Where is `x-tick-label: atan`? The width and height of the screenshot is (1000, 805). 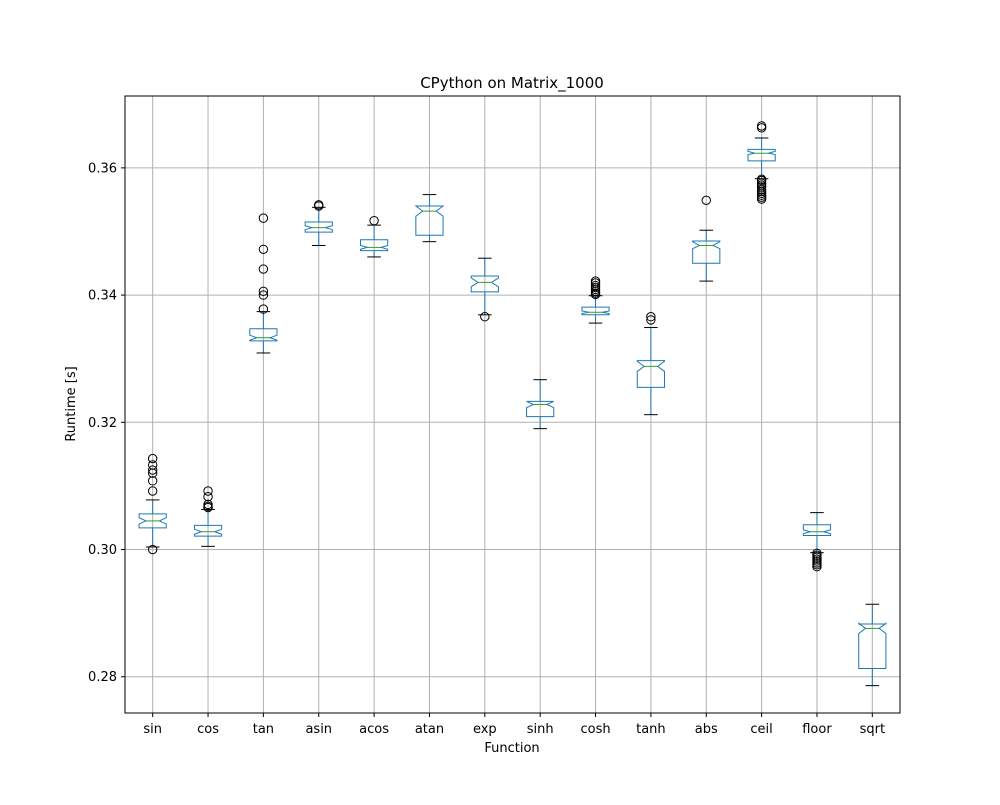
x-tick-label: atan is located at coordinates (429, 729).